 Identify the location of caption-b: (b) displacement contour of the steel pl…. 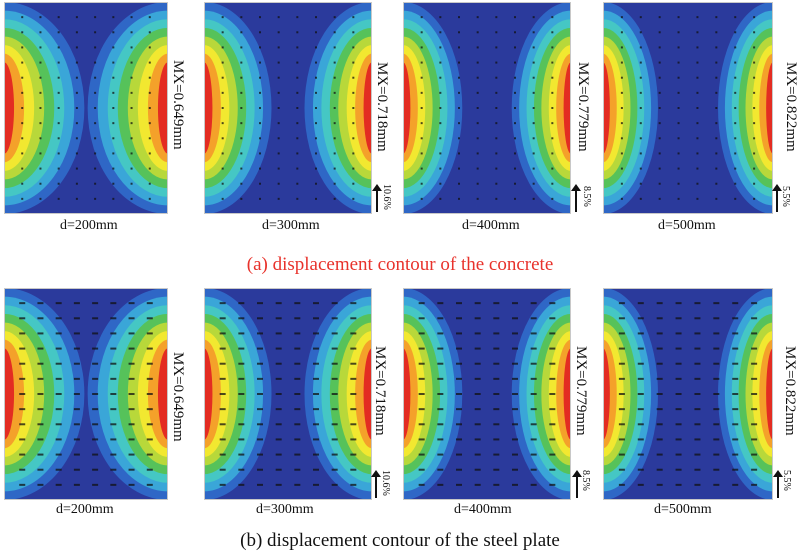
(400, 540).